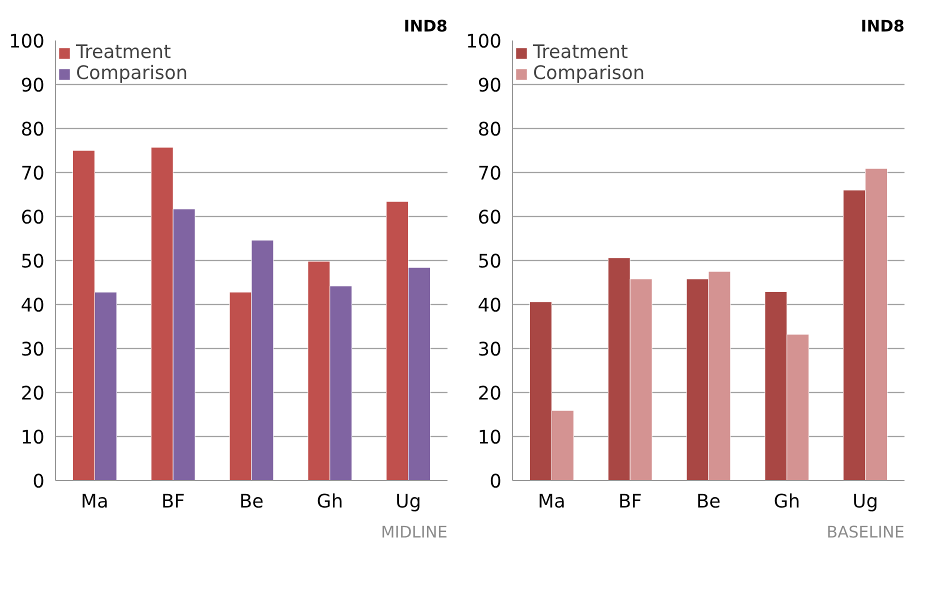  What do you see at coordinates (865, 532) in the screenshot?
I see `text: BASELINE` at bounding box center [865, 532].